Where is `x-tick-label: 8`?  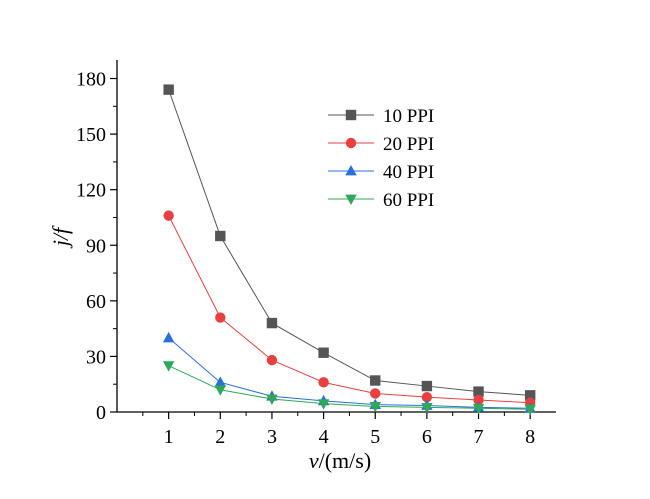
x-tick-label: 8 is located at coordinates (530, 437).